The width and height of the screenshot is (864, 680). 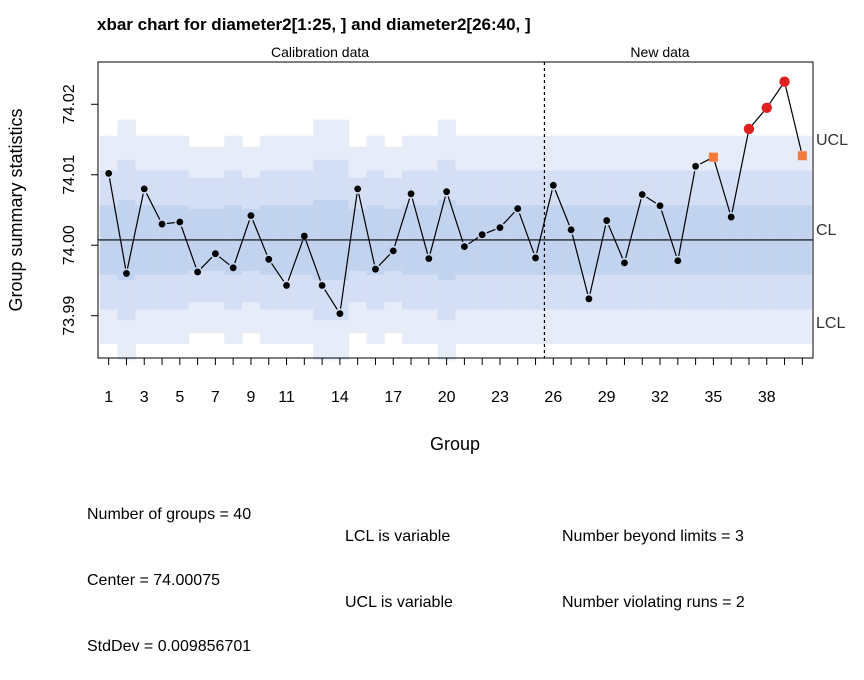 What do you see at coordinates (660, 397) in the screenshot?
I see `x-tick-label: 32` at bounding box center [660, 397].